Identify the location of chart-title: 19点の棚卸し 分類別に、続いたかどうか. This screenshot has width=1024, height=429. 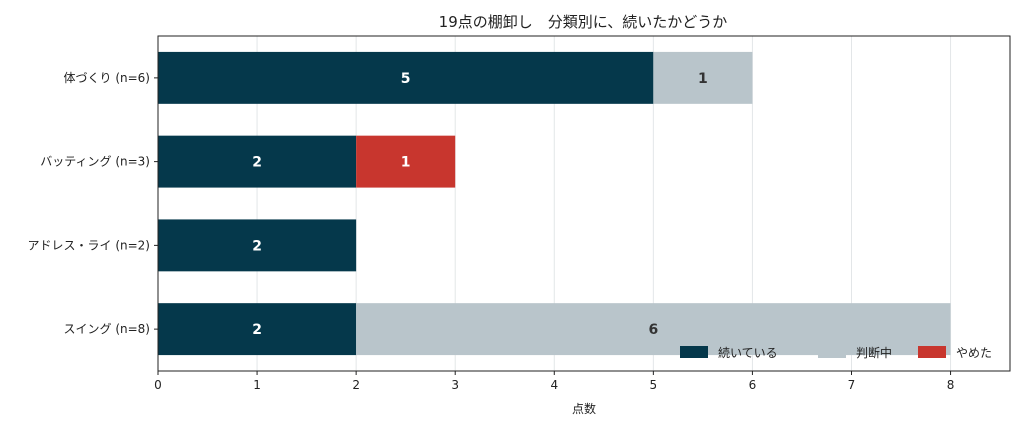
(583, 22).